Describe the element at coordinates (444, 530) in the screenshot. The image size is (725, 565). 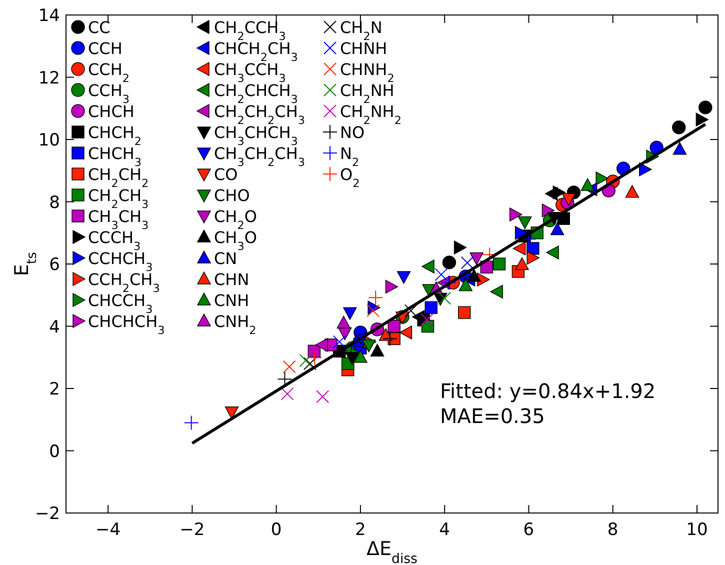
I see `x-tick-label: 4` at that location.